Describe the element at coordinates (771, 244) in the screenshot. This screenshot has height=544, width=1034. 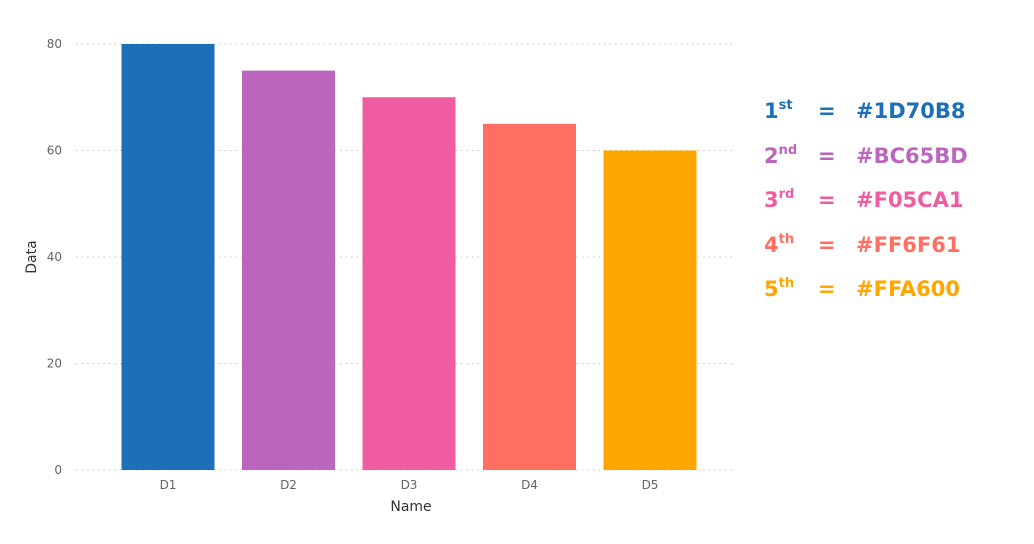
I see `legend-rank-number: 4` at that location.